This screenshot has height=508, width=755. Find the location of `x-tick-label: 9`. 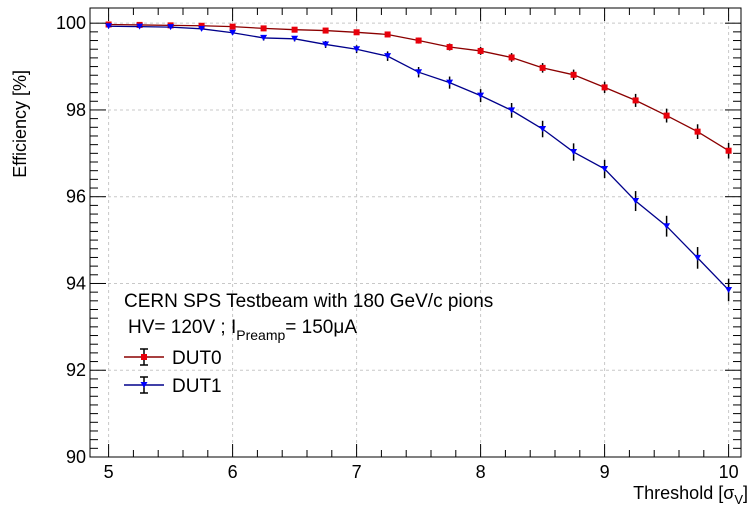

x-tick-label: 9 is located at coordinates (605, 472).